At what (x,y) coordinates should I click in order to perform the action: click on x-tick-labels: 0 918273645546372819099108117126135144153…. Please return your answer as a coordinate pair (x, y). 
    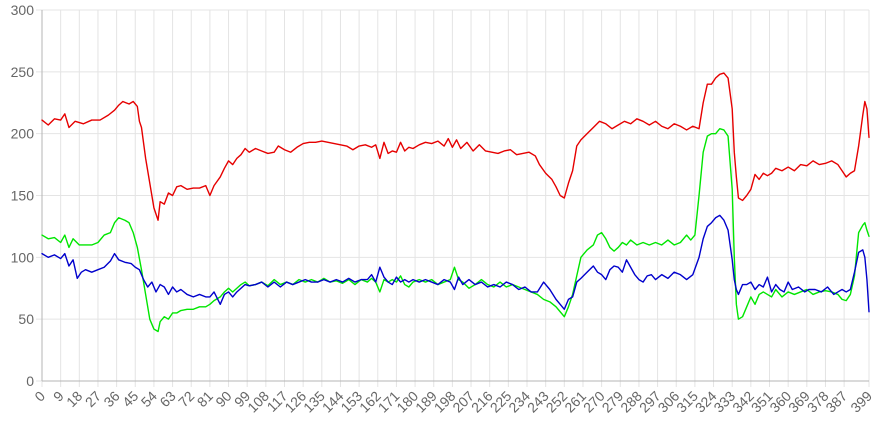
    Looking at the image, I should click on (453, 402).